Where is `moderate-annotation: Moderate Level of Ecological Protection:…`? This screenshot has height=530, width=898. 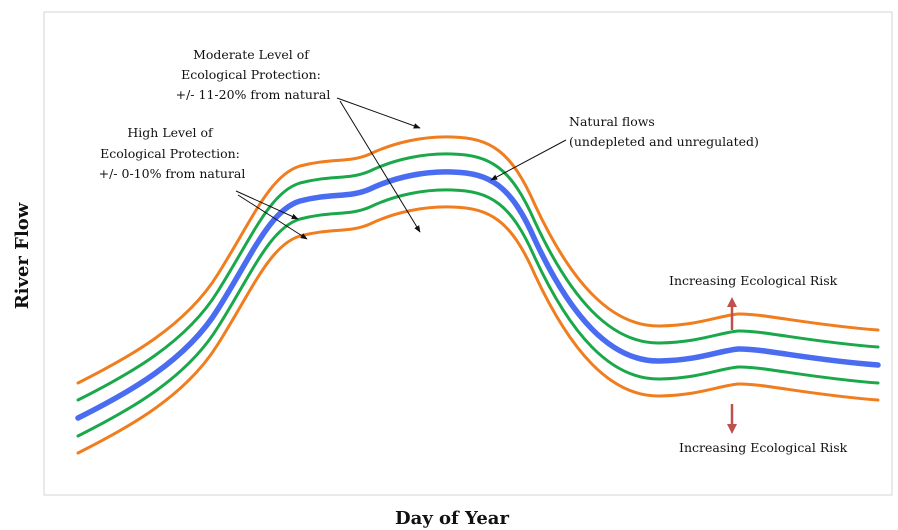 moderate-annotation: Moderate Level of Ecological Protection:… is located at coordinates (253, 74).